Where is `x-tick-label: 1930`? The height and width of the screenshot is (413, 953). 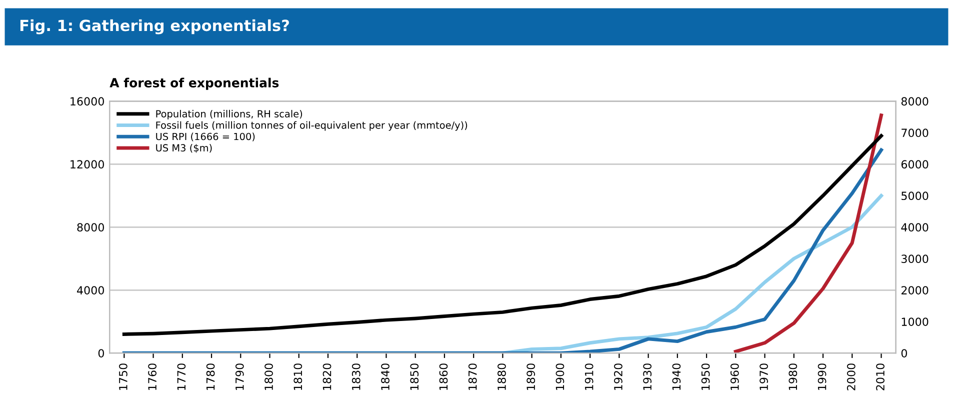
x-tick-label: 1930 is located at coordinates (647, 377).